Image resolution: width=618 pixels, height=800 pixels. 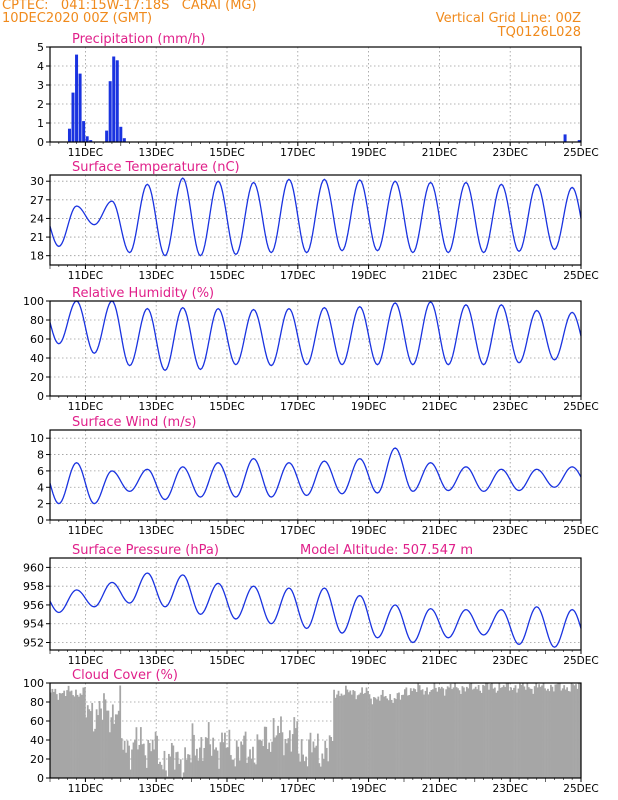 What do you see at coordinates (40, 104) in the screenshot?
I see `y-tick-label: 2` at bounding box center [40, 104].